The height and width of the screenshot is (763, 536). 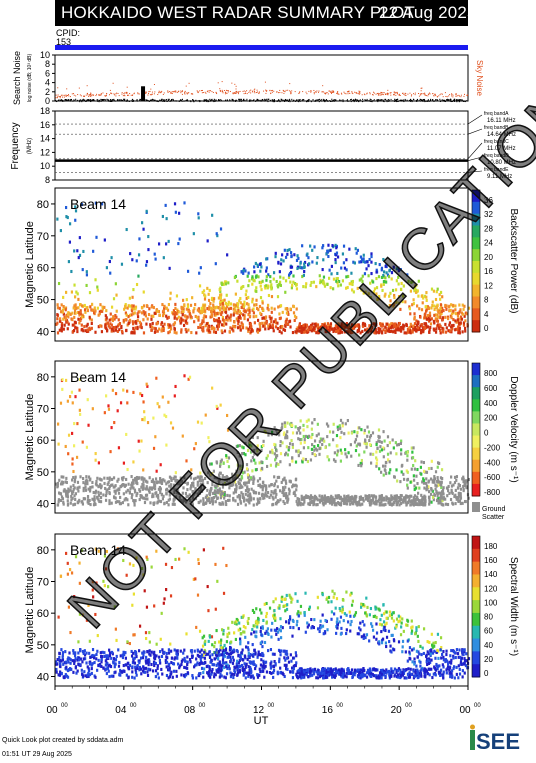 What do you see at coordinates (15, 145) in the screenshot?
I see `freq-ylabel: Frequency` at bounding box center [15, 145].